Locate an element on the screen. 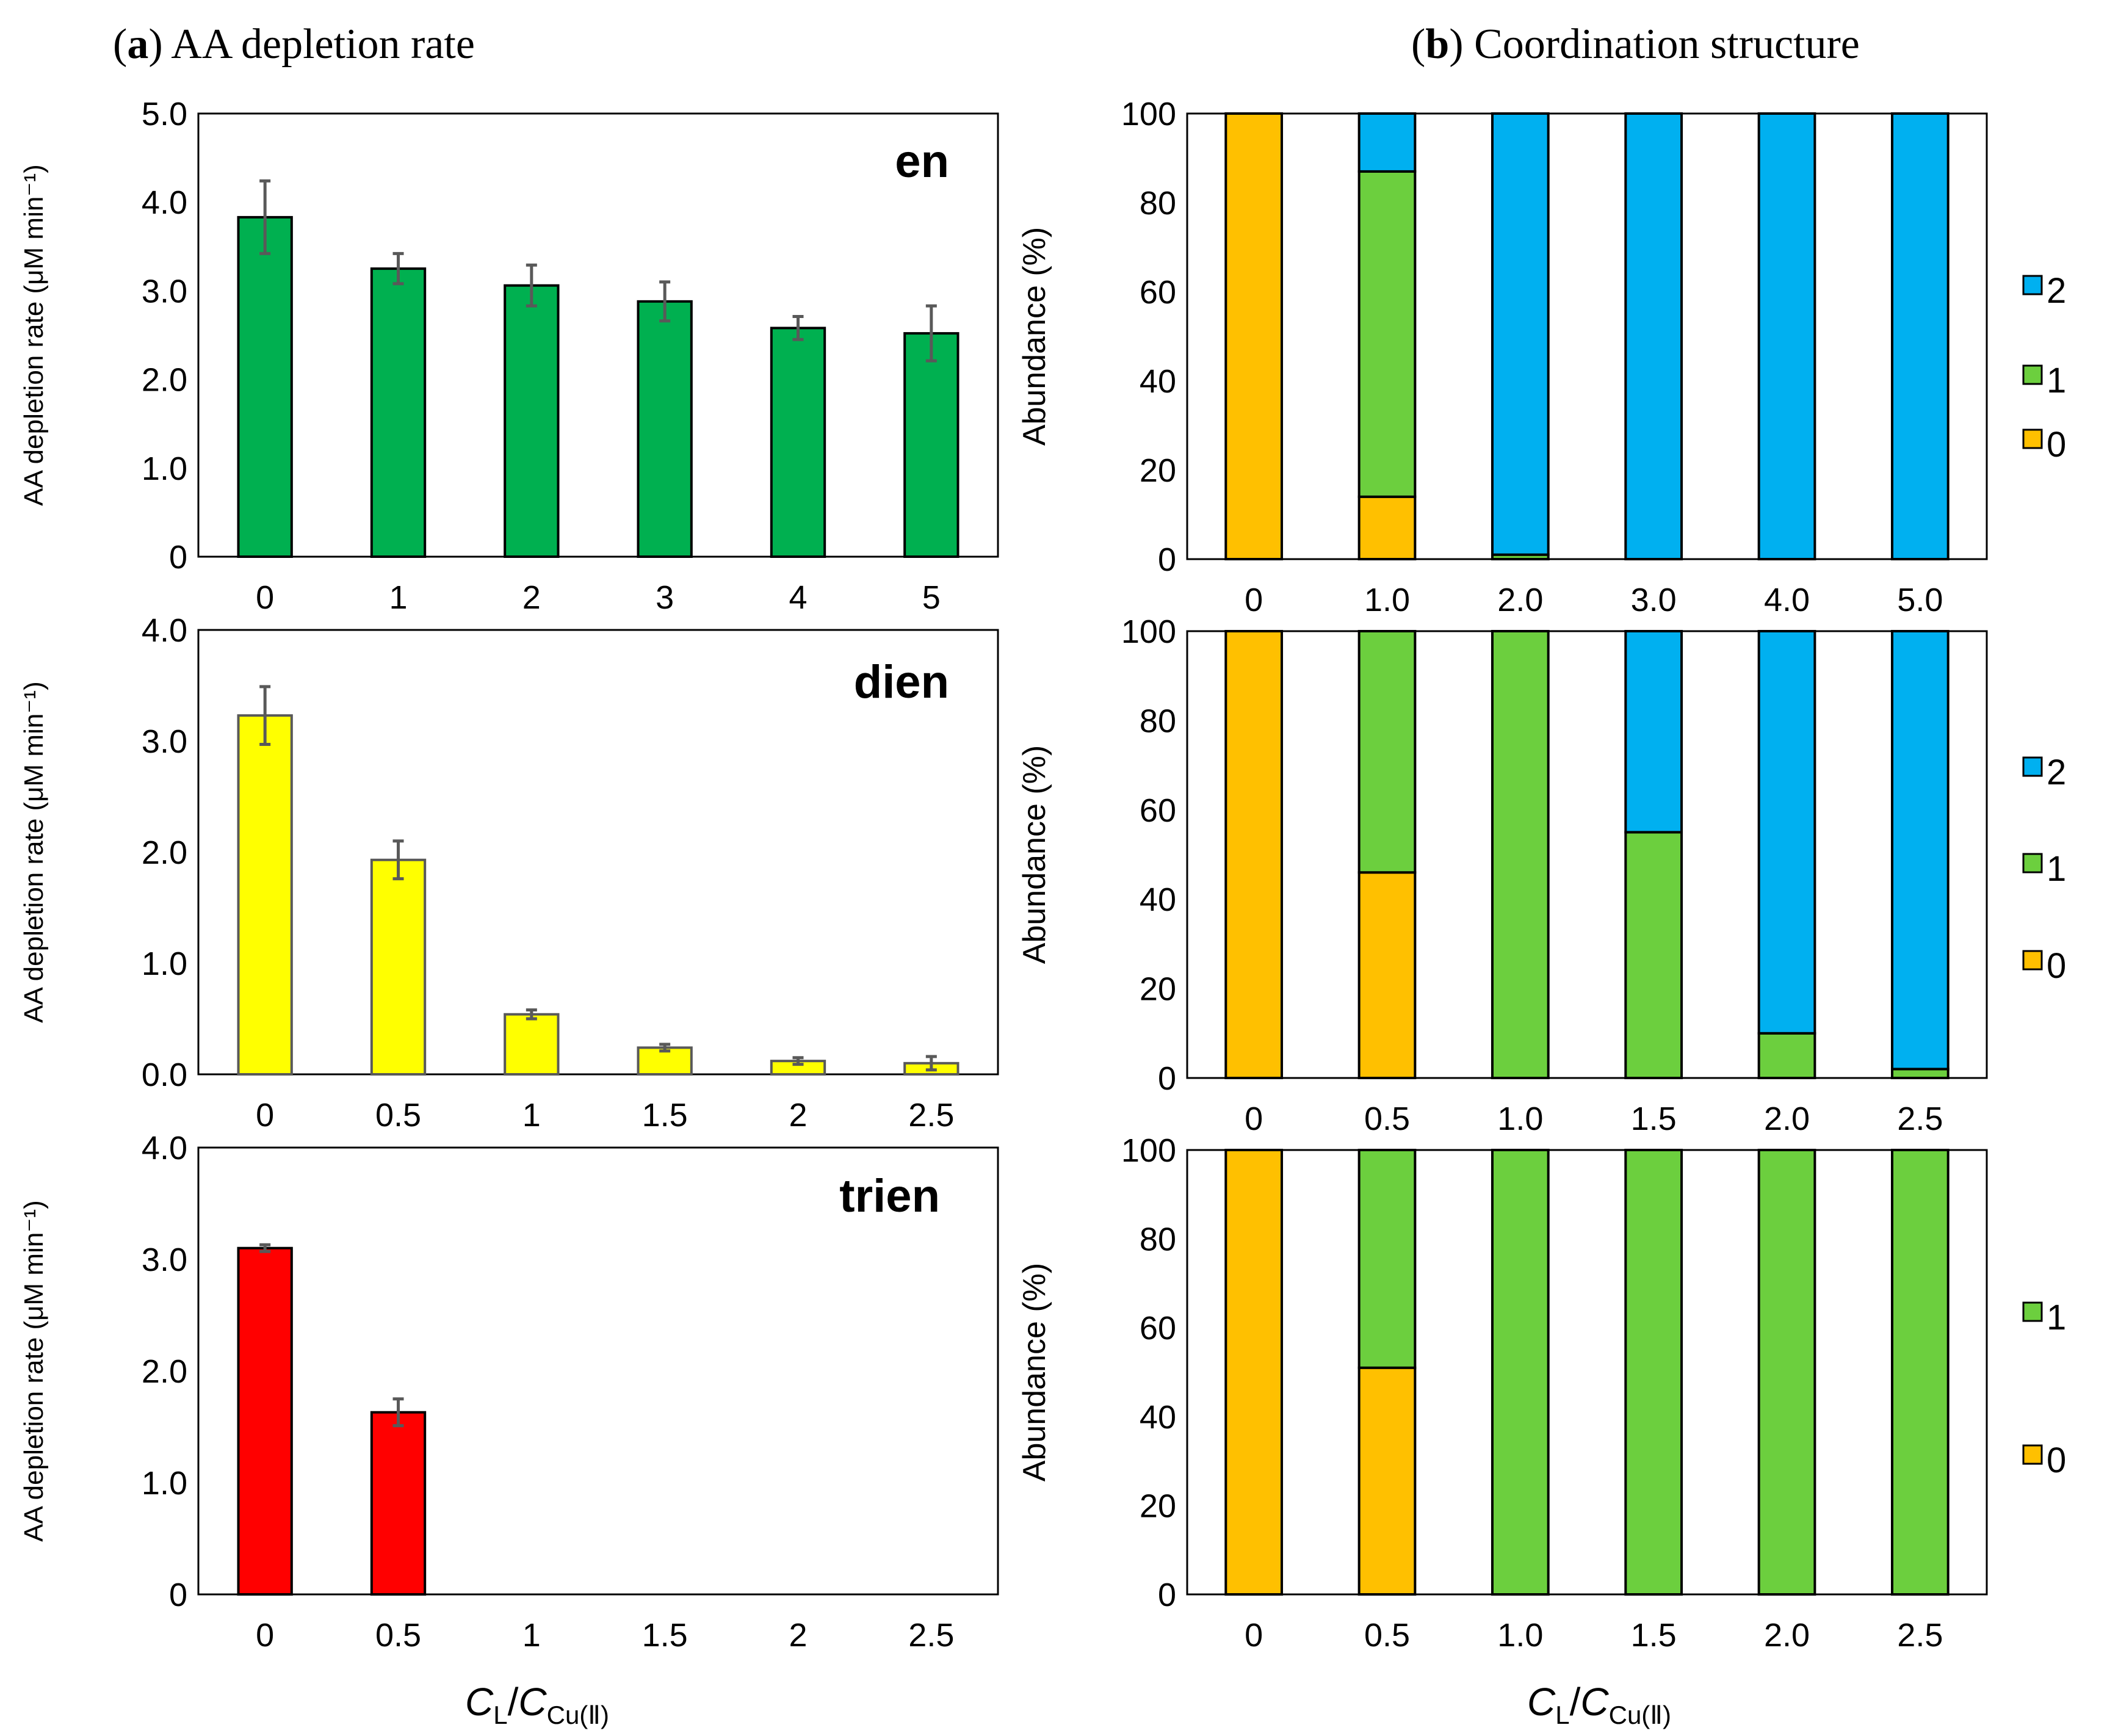 Image resolution: width=2107 pixels, height=1736 pixels. abund-dien-plot-frame is located at coordinates (1587, 855).